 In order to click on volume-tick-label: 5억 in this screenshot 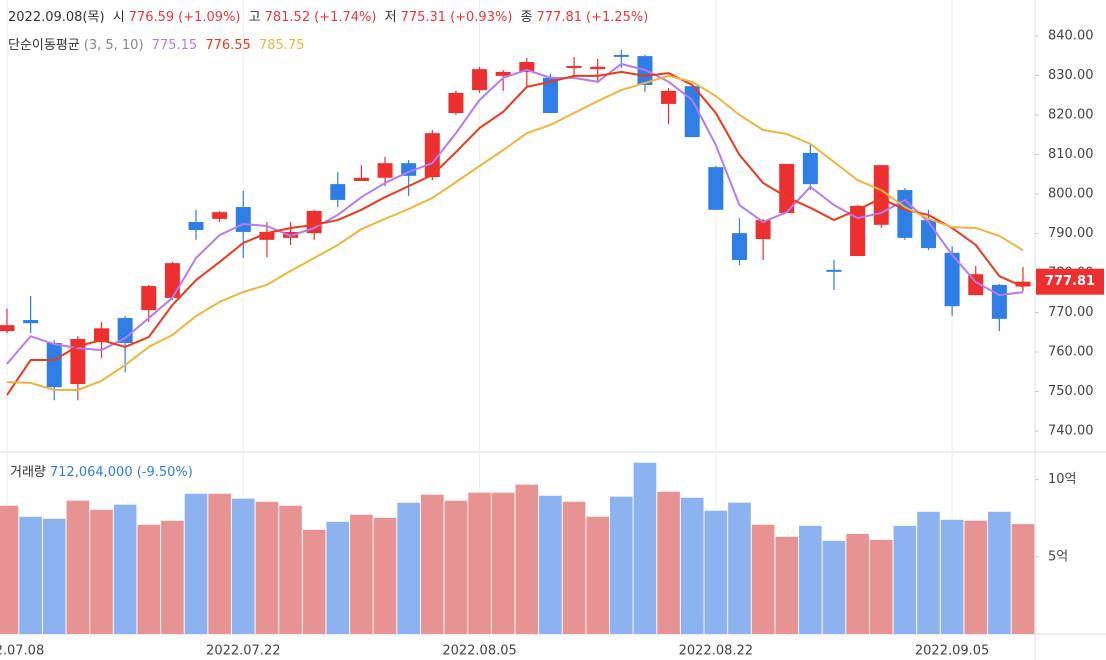, I will do `click(1058, 556)`.